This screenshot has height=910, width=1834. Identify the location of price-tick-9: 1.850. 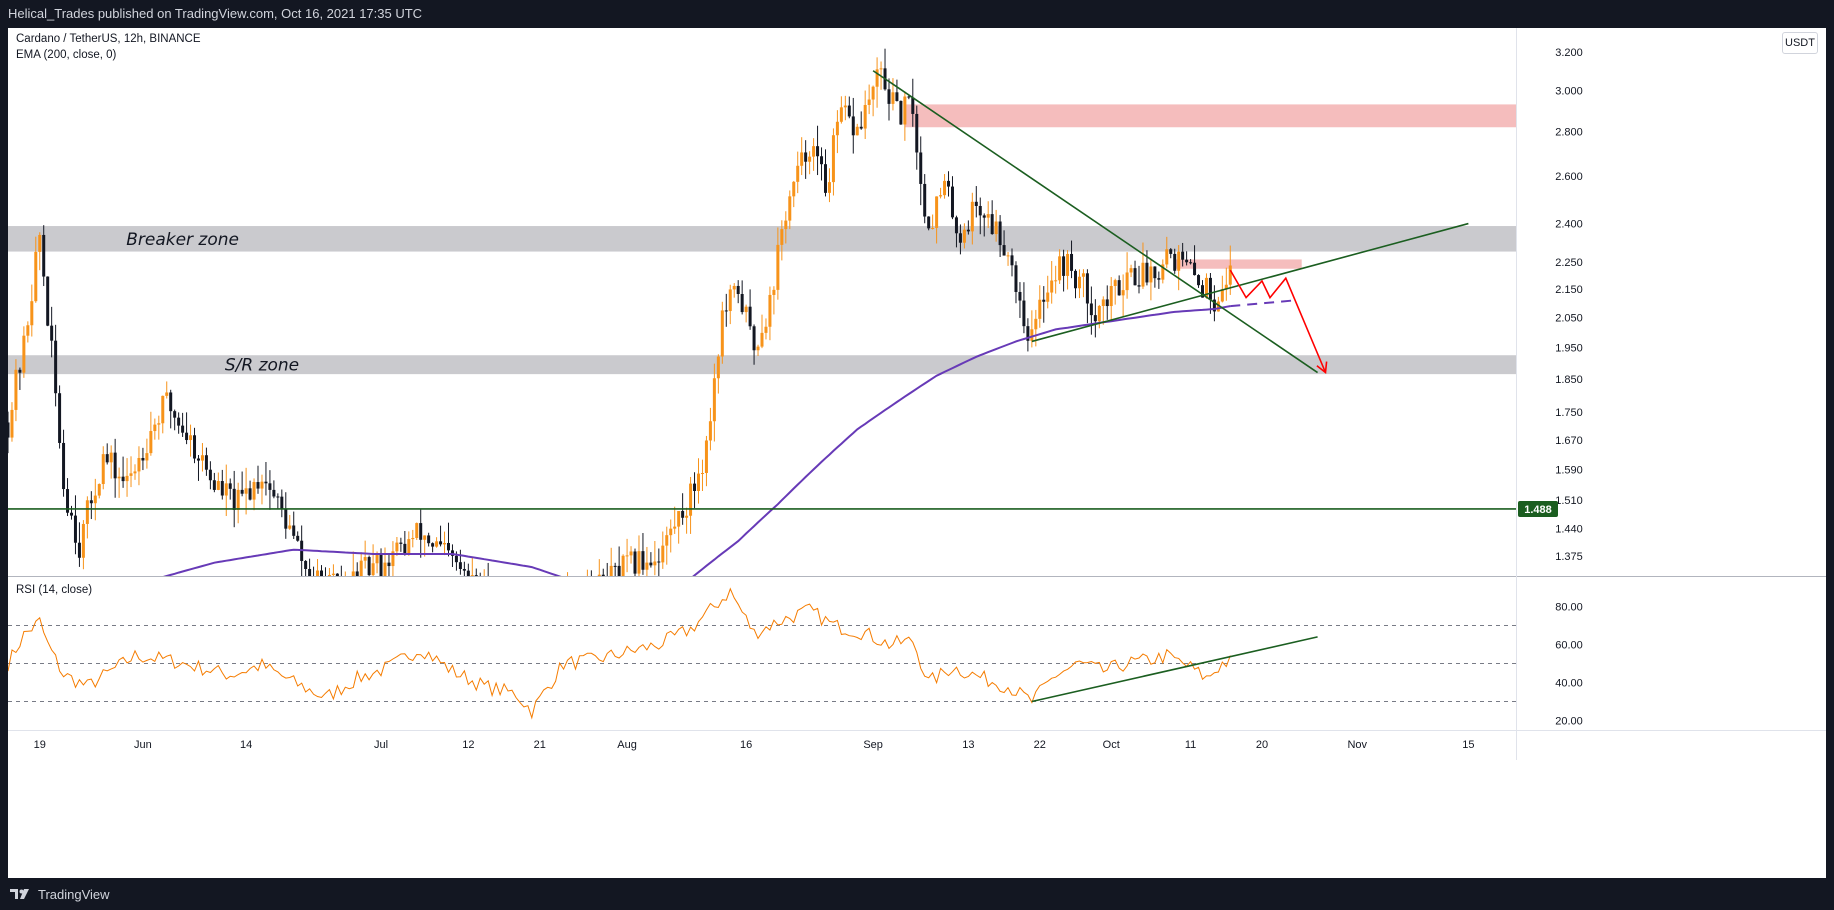
(1569, 380).